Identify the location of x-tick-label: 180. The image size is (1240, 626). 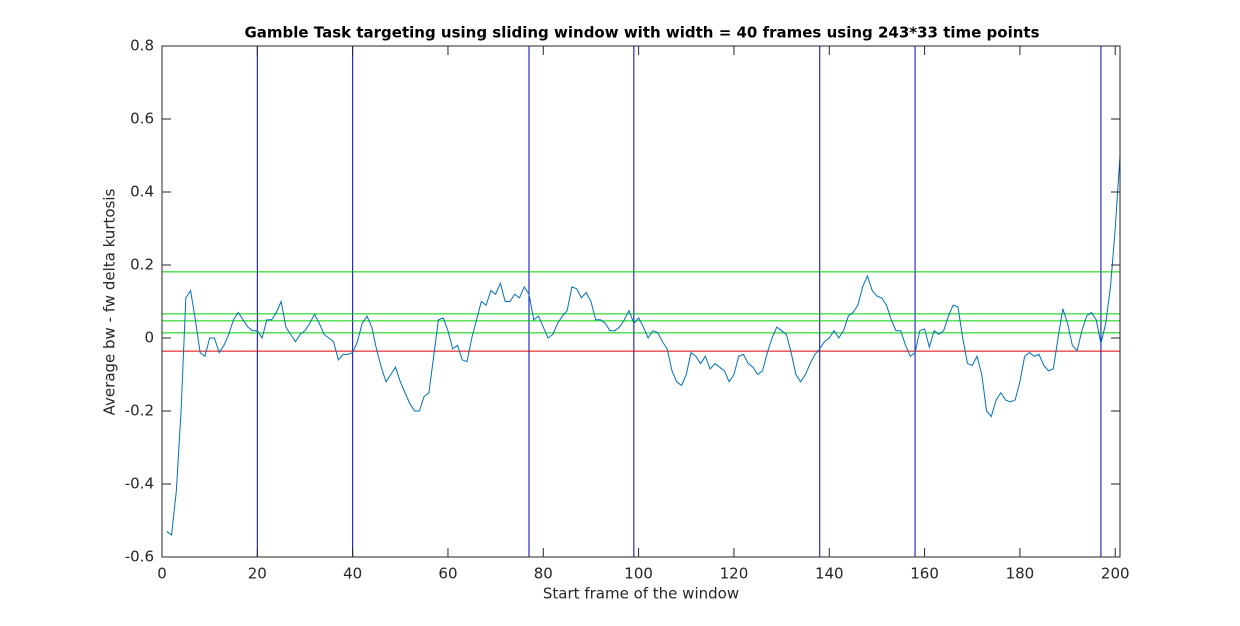
(1020, 574).